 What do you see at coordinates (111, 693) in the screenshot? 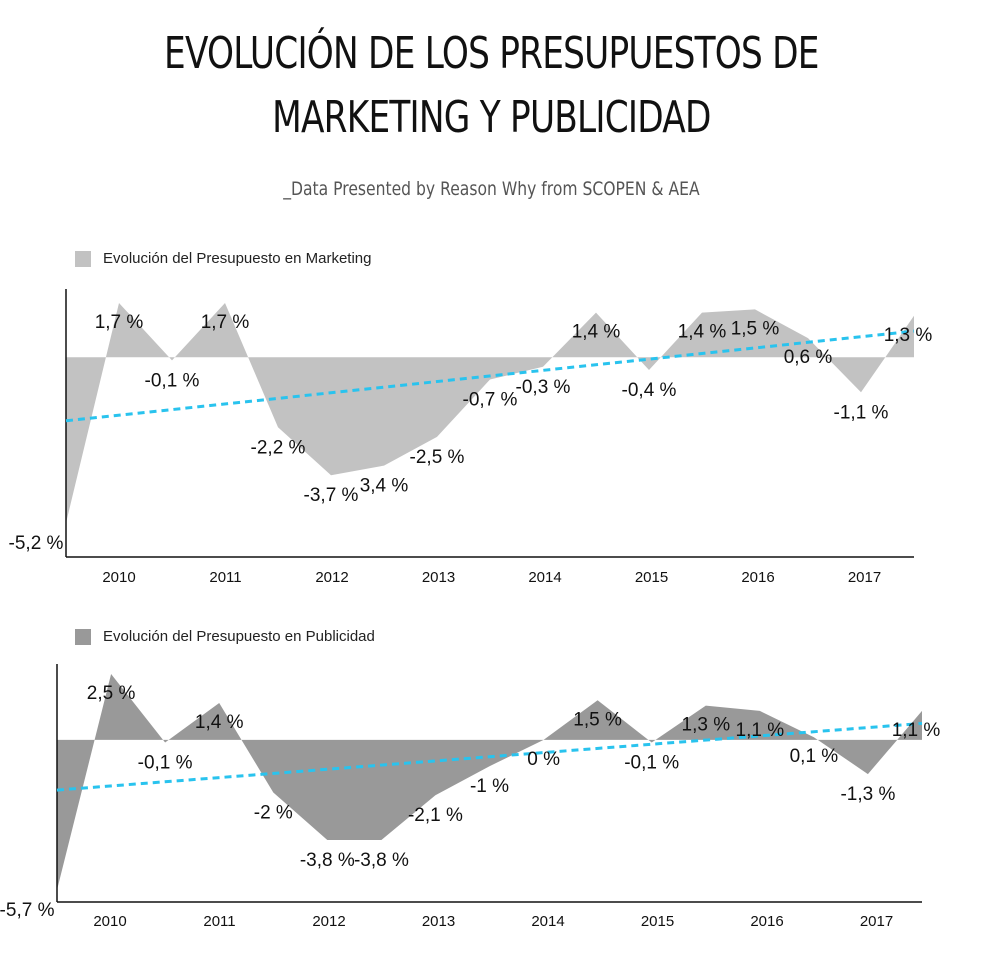
I see `data-label: 2,5 %` at bounding box center [111, 693].